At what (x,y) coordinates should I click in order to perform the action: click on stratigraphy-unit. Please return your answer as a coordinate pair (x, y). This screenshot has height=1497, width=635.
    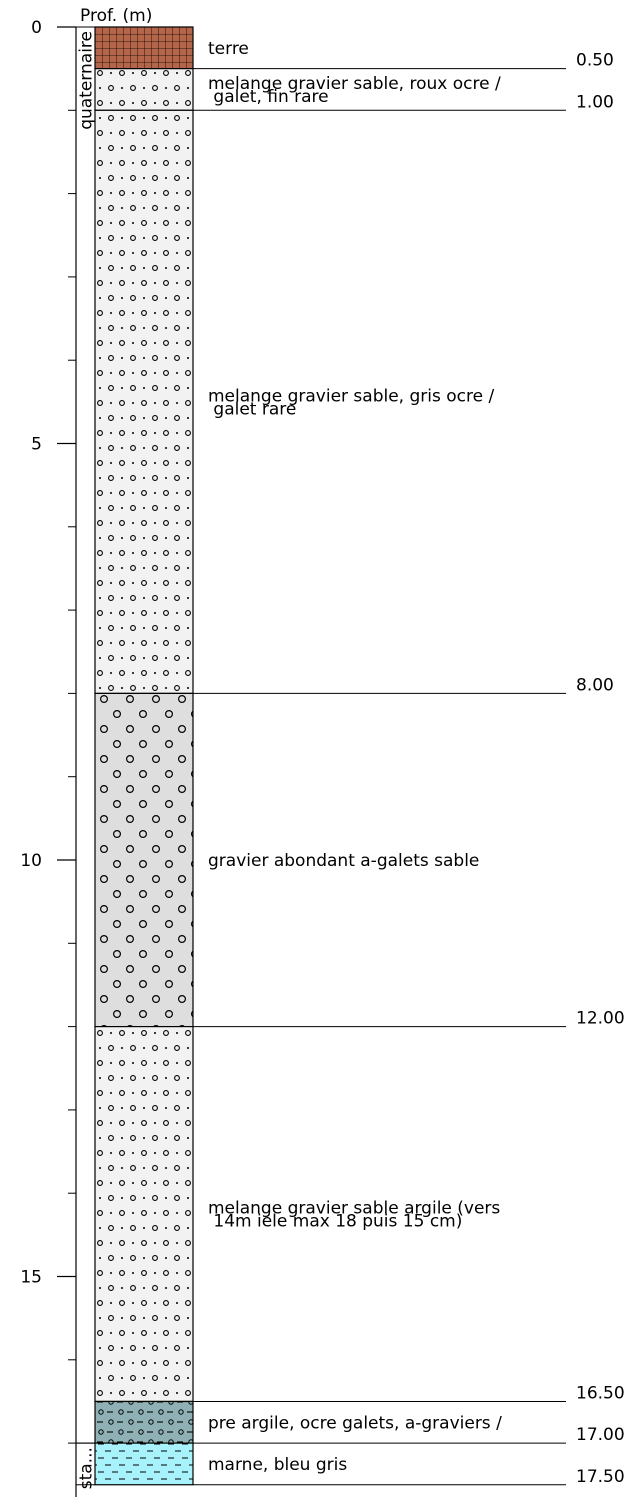
    Looking at the image, I should click on (85, 735).